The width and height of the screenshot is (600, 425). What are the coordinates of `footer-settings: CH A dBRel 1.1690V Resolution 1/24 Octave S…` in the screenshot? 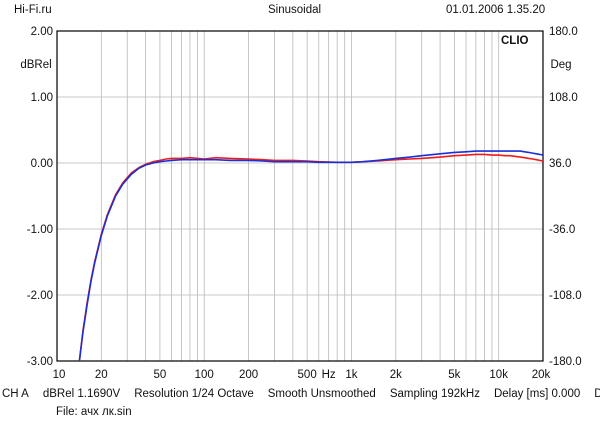 It's located at (301, 394).